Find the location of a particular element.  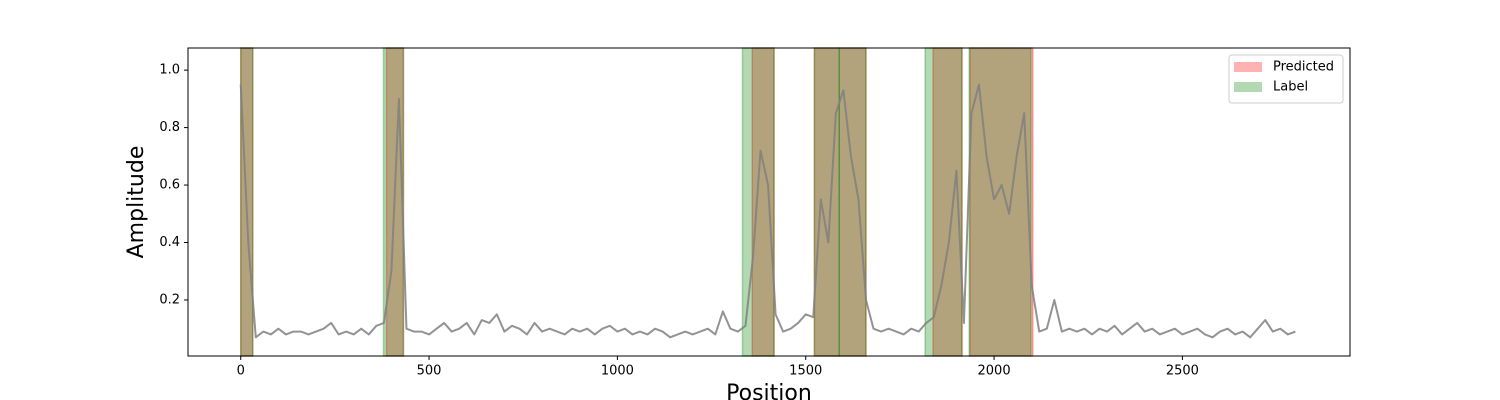

x-tick-label: 2000 is located at coordinates (994, 371).